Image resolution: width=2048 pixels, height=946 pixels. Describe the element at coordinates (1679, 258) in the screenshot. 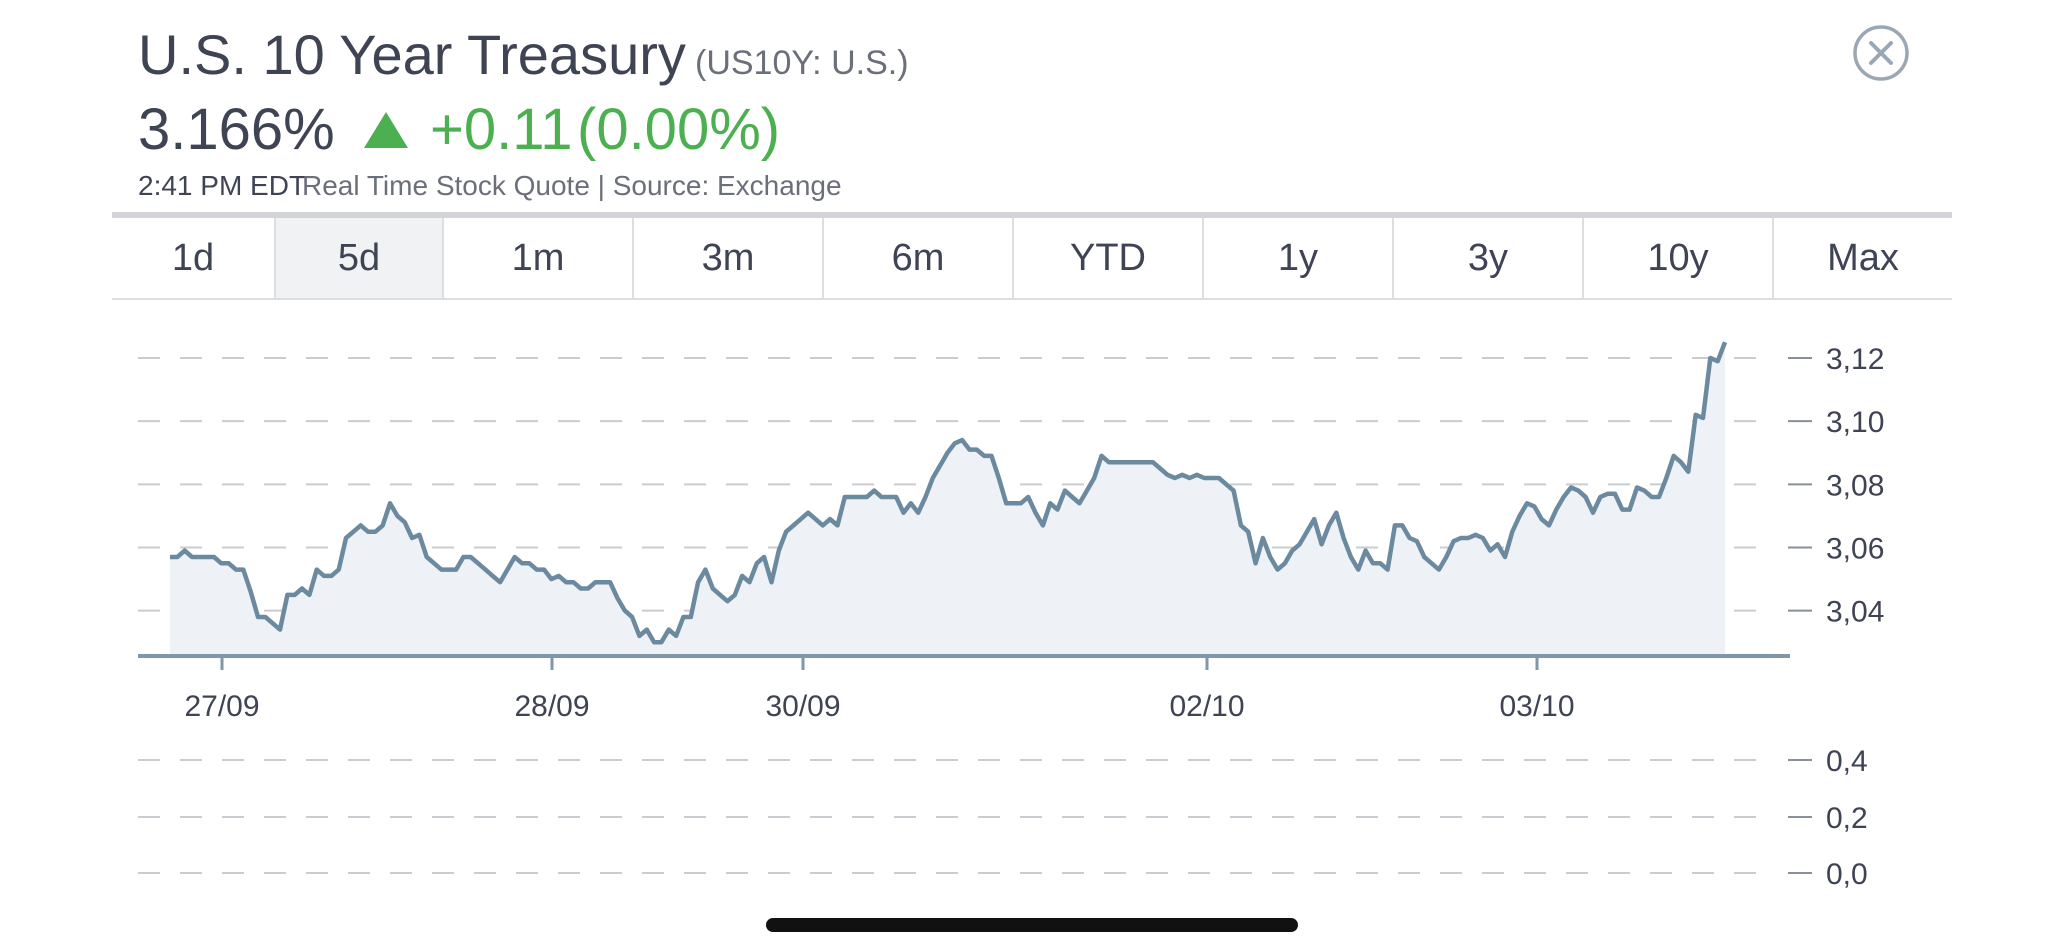

I see `tab-10y: 10y` at that location.